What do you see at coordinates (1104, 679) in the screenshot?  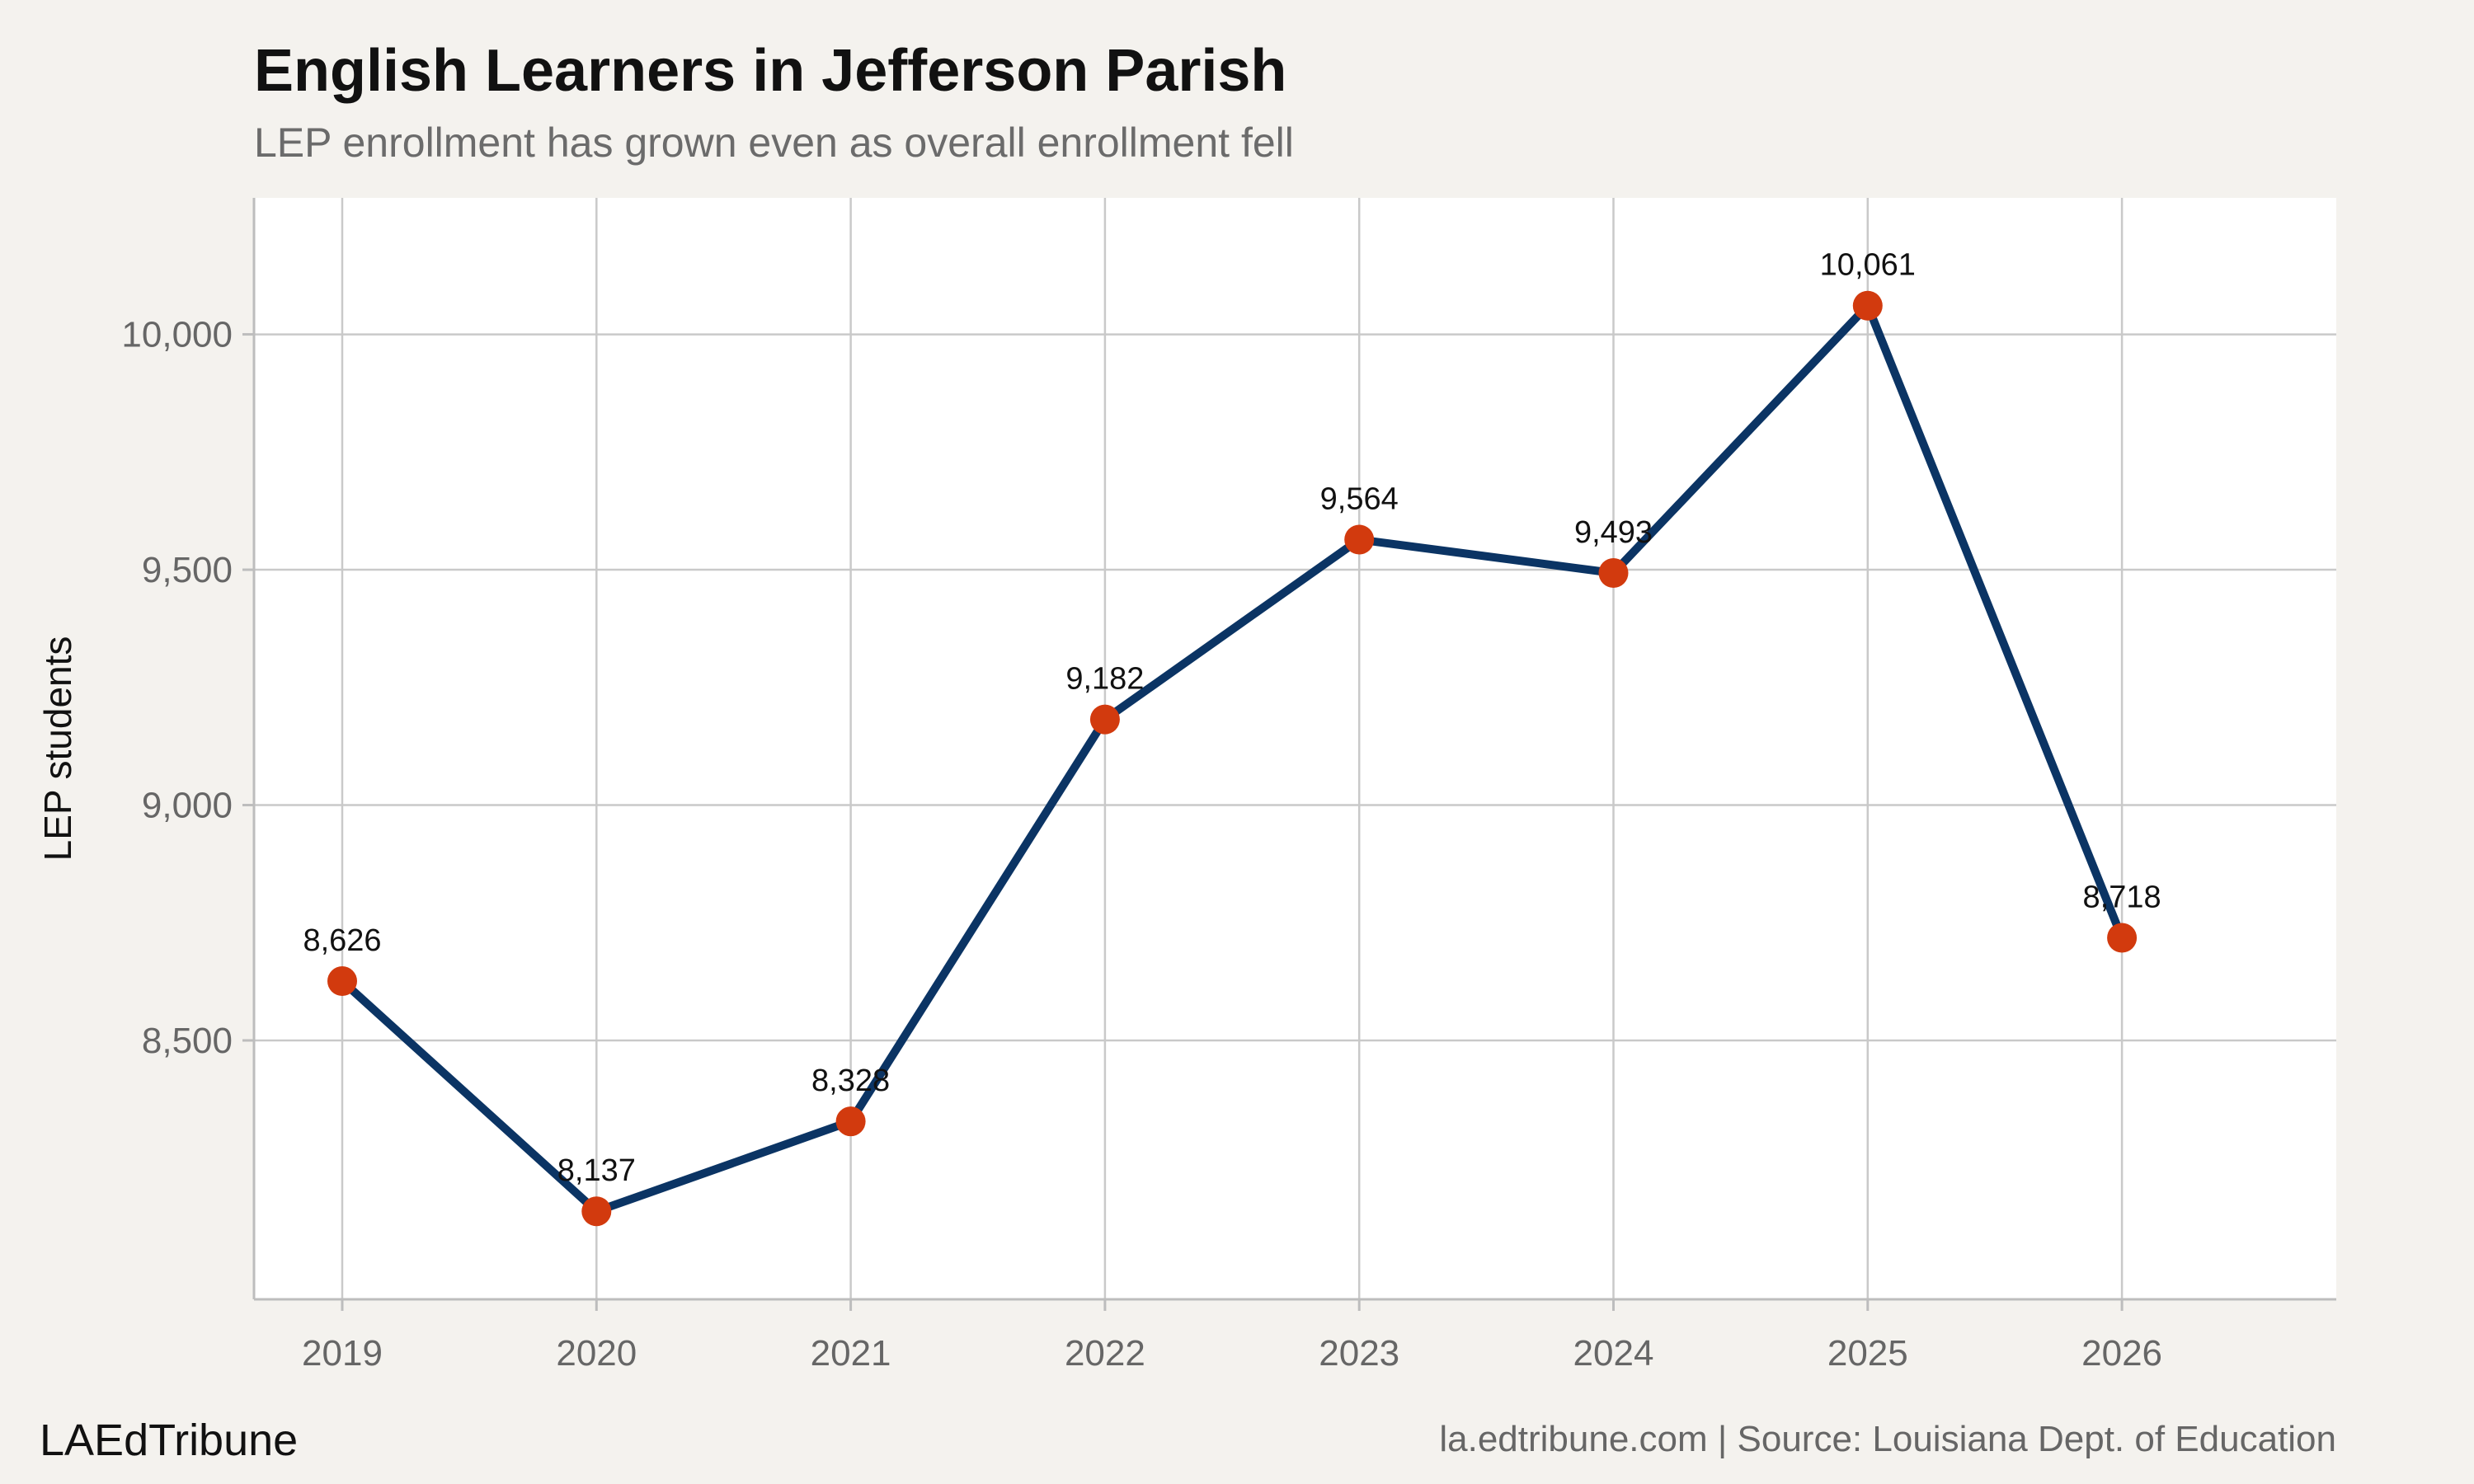 I see `data-label: 9,182` at bounding box center [1104, 679].